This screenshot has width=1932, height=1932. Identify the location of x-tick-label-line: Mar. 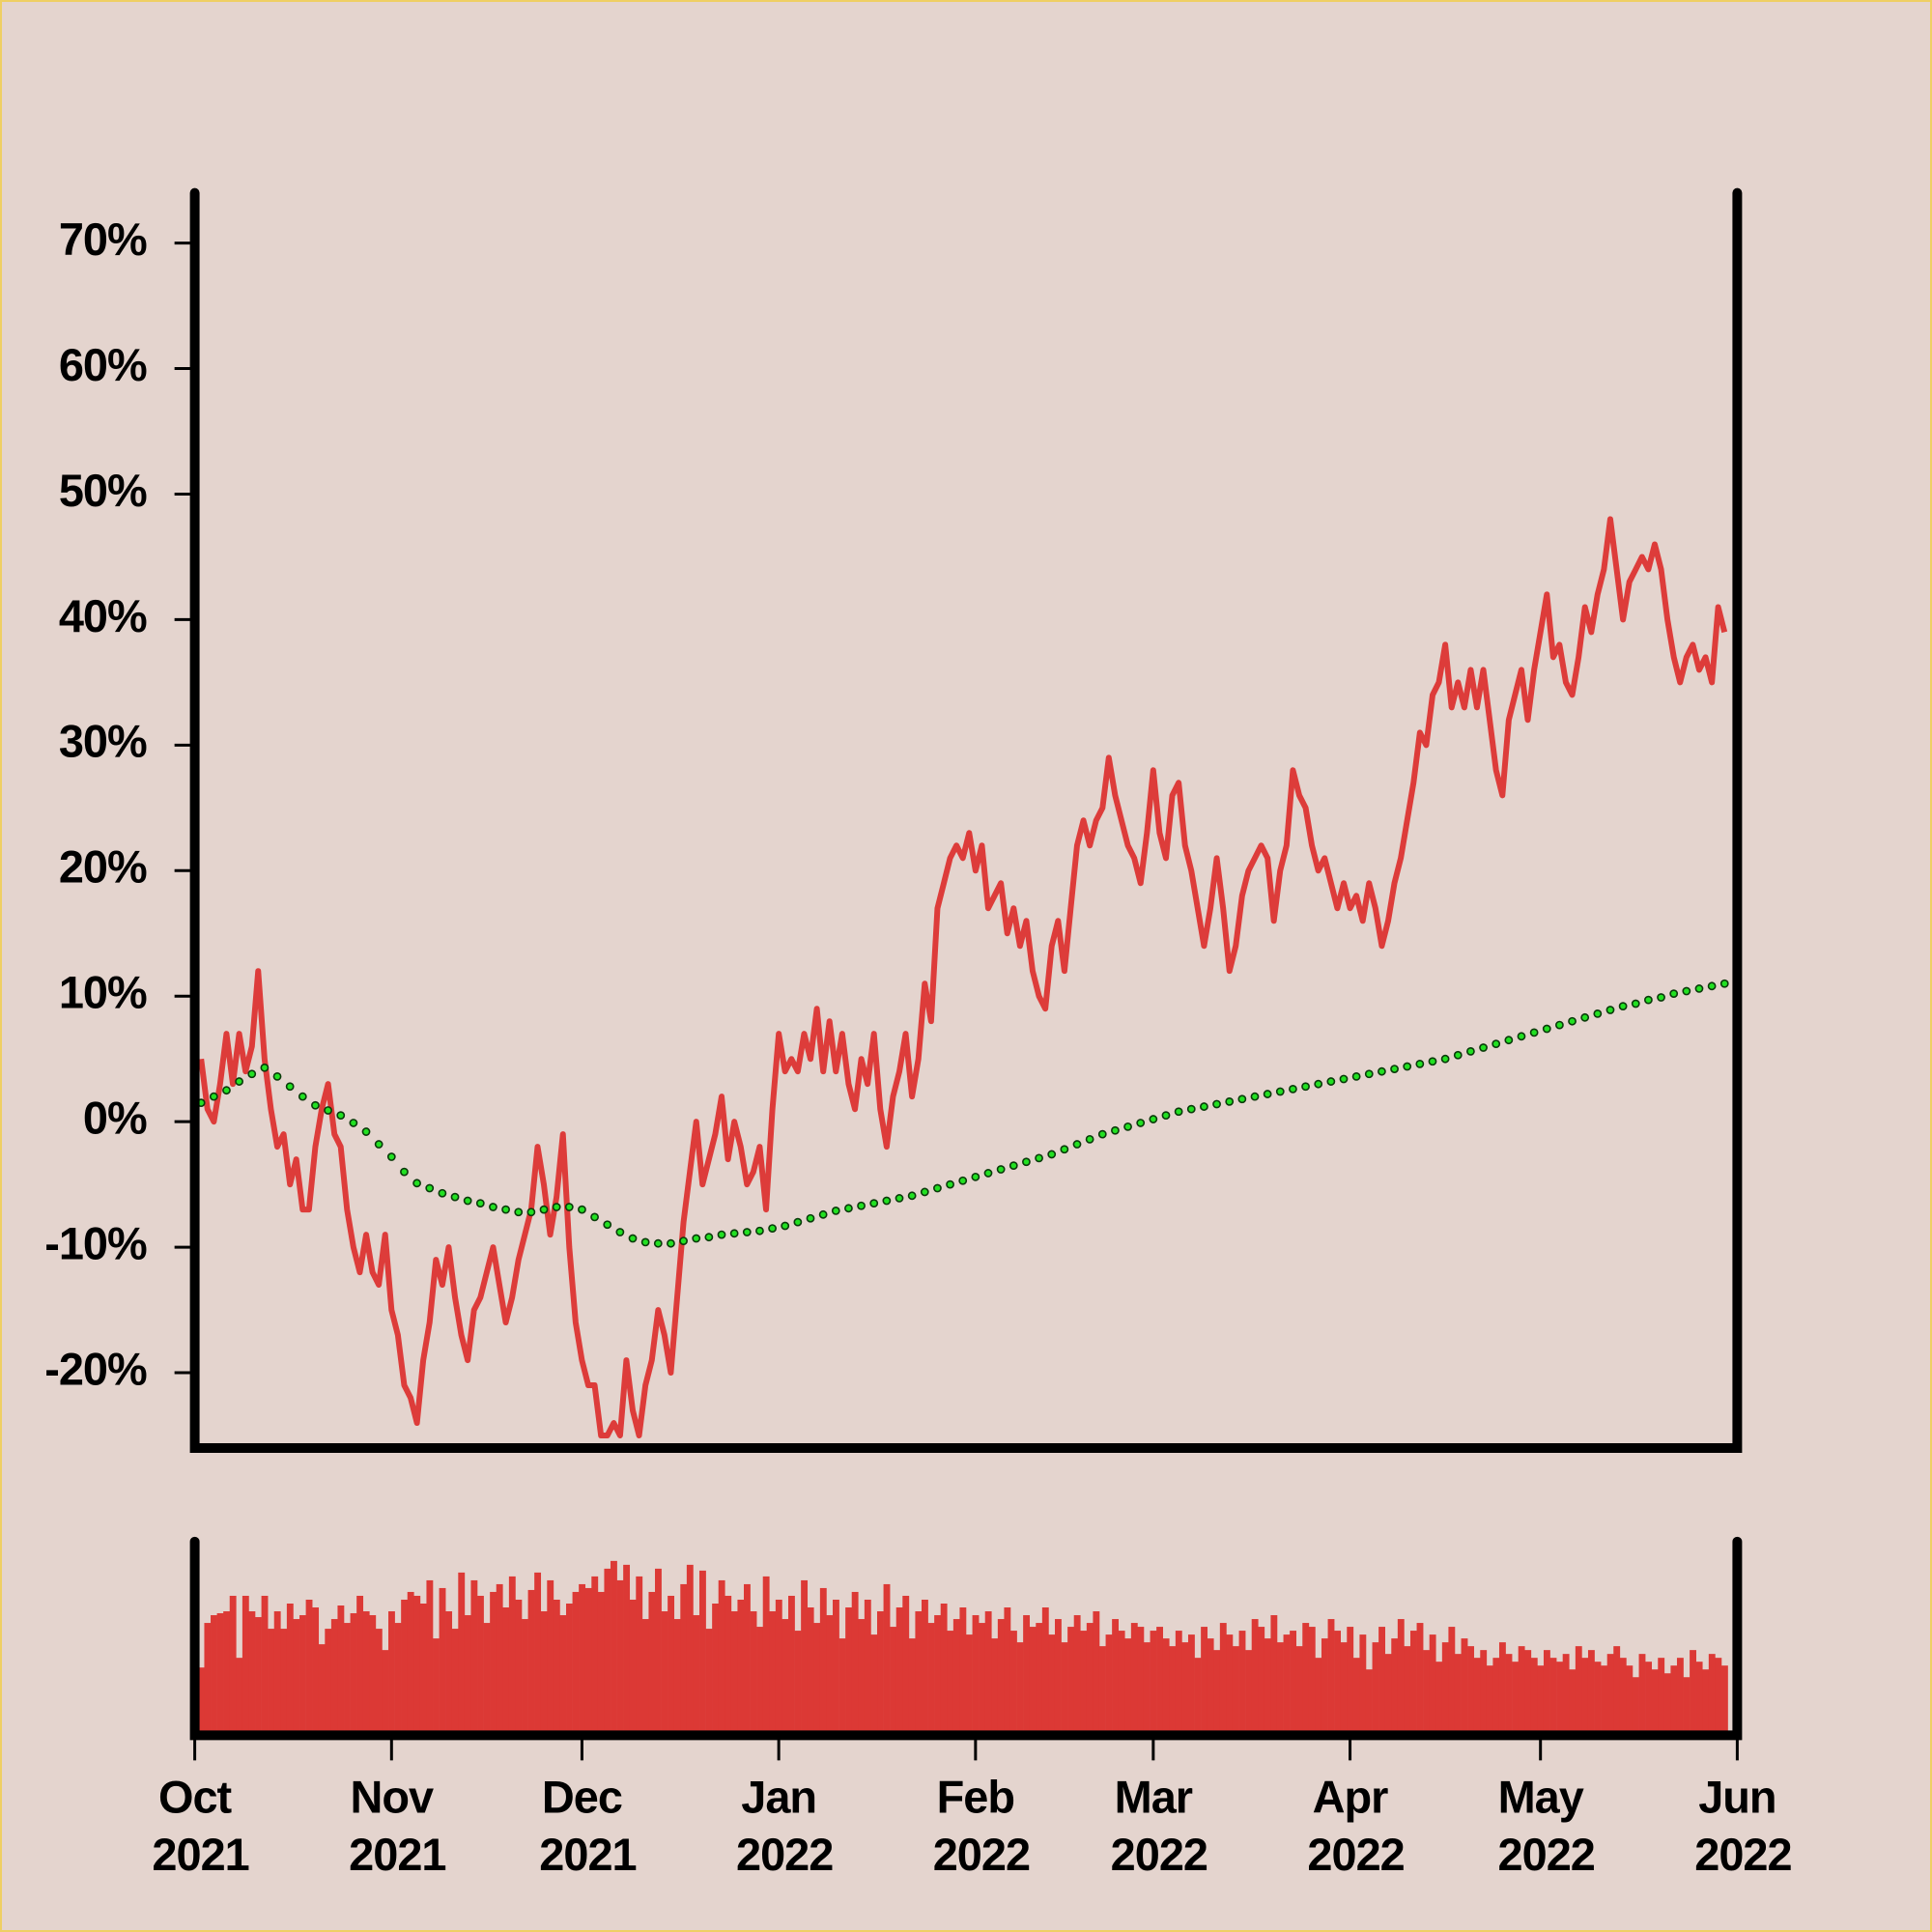
(1154, 1798).